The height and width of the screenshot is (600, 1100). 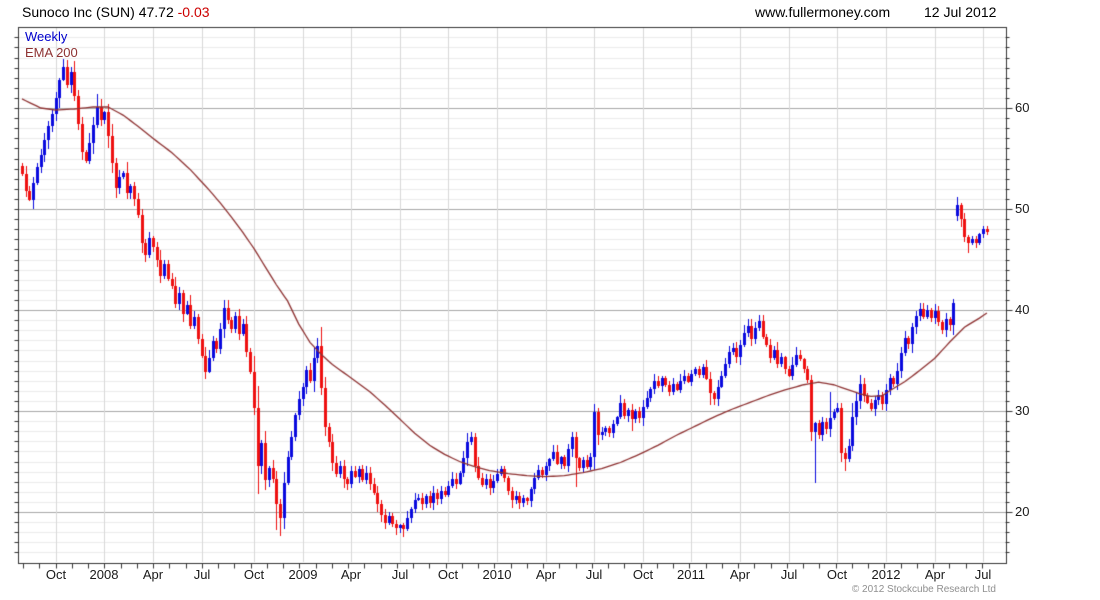 I want to click on copyright-notice: © 2012 Stockcube Research Ltd, so click(x=923, y=589).